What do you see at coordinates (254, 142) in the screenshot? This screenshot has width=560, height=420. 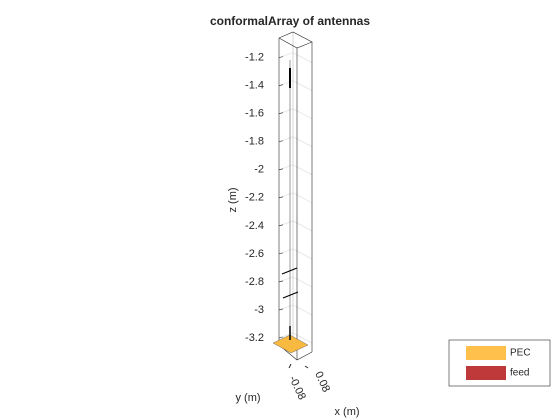 I see `z-tick-label: -1.8` at bounding box center [254, 142].